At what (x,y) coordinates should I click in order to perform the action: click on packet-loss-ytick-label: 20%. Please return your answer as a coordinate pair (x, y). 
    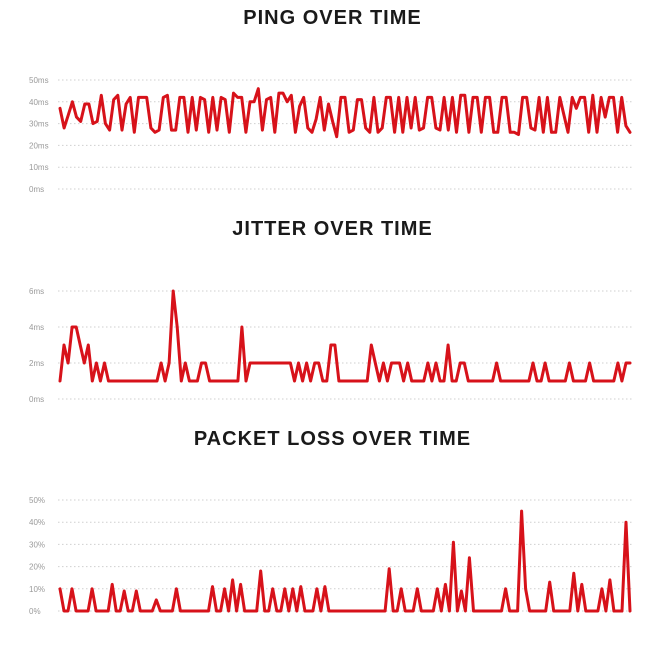
    Looking at the image, I should click on (37, 567).